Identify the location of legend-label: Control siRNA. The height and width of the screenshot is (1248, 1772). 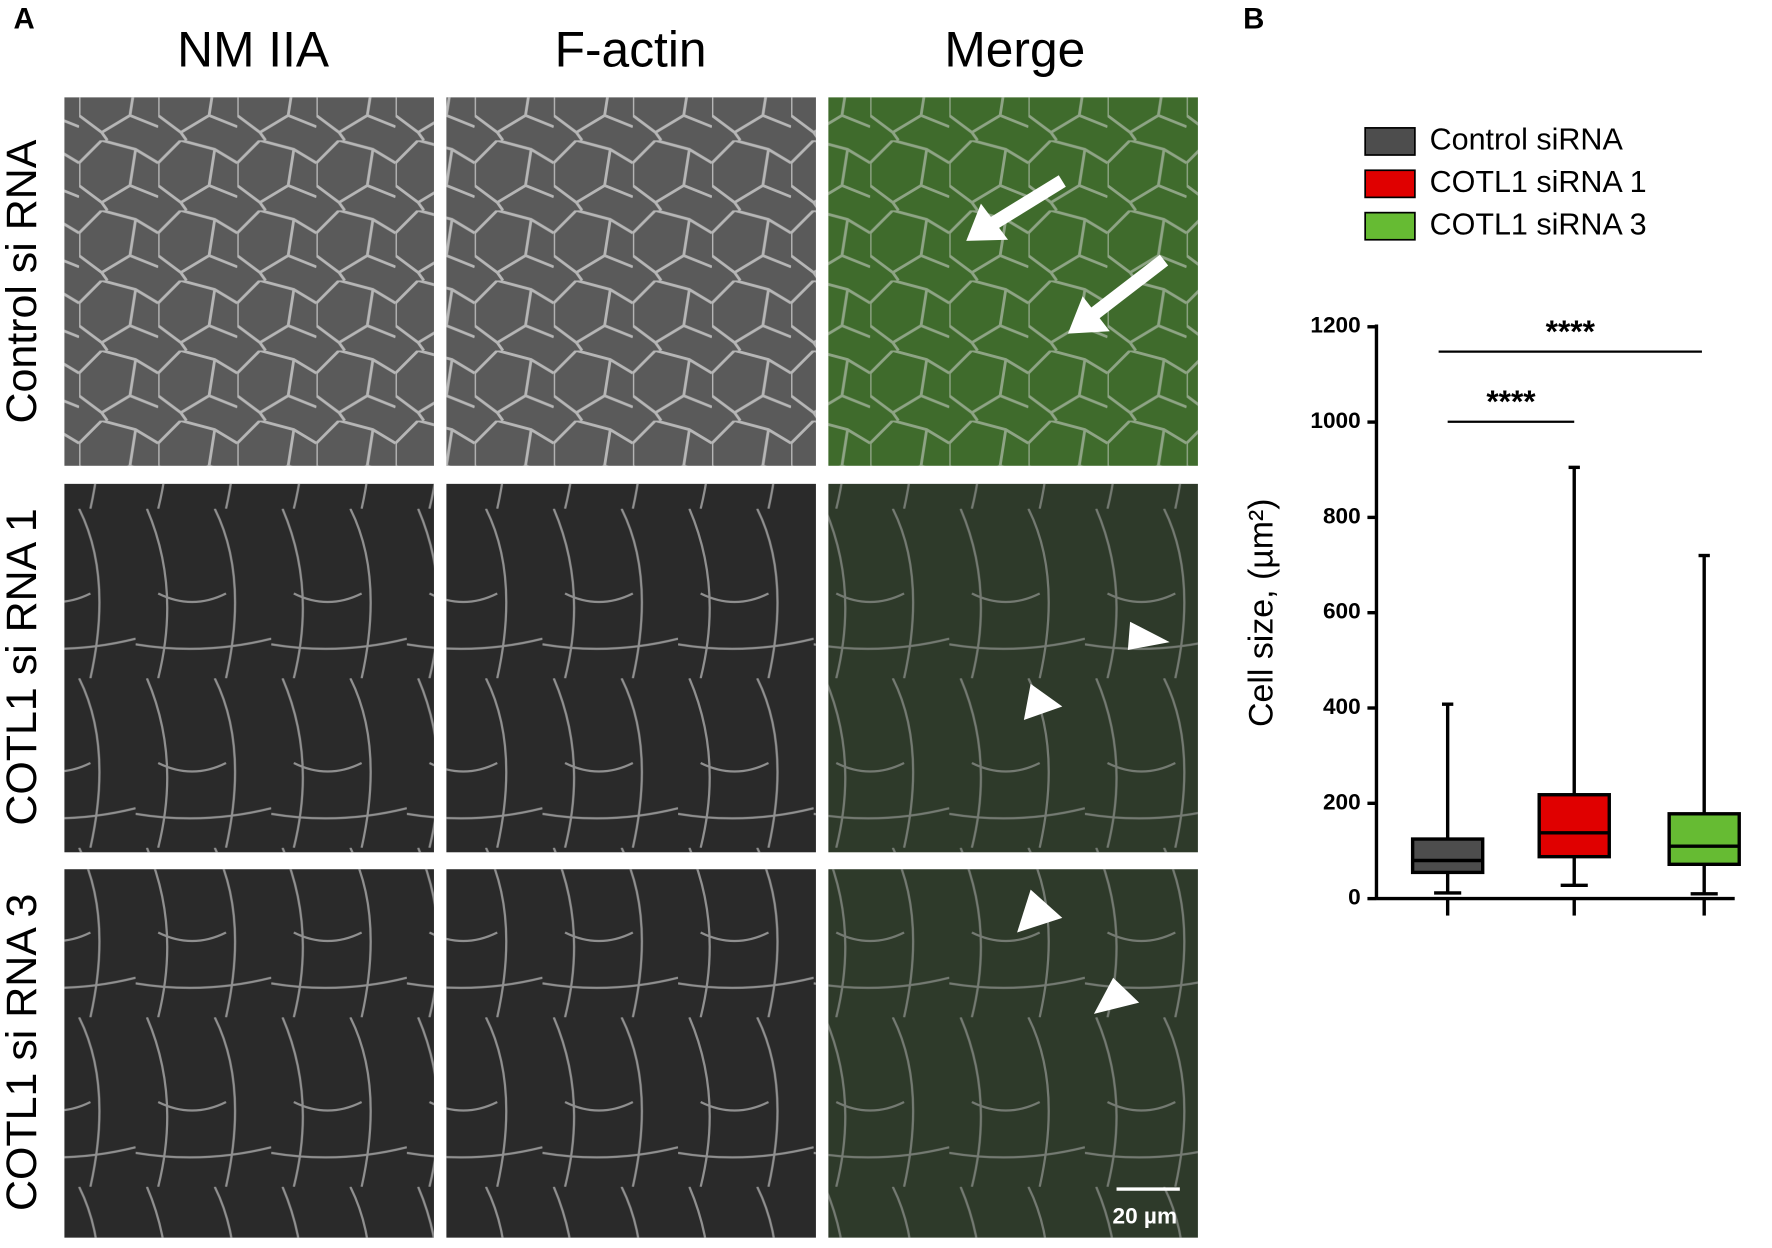
(1527, 140).